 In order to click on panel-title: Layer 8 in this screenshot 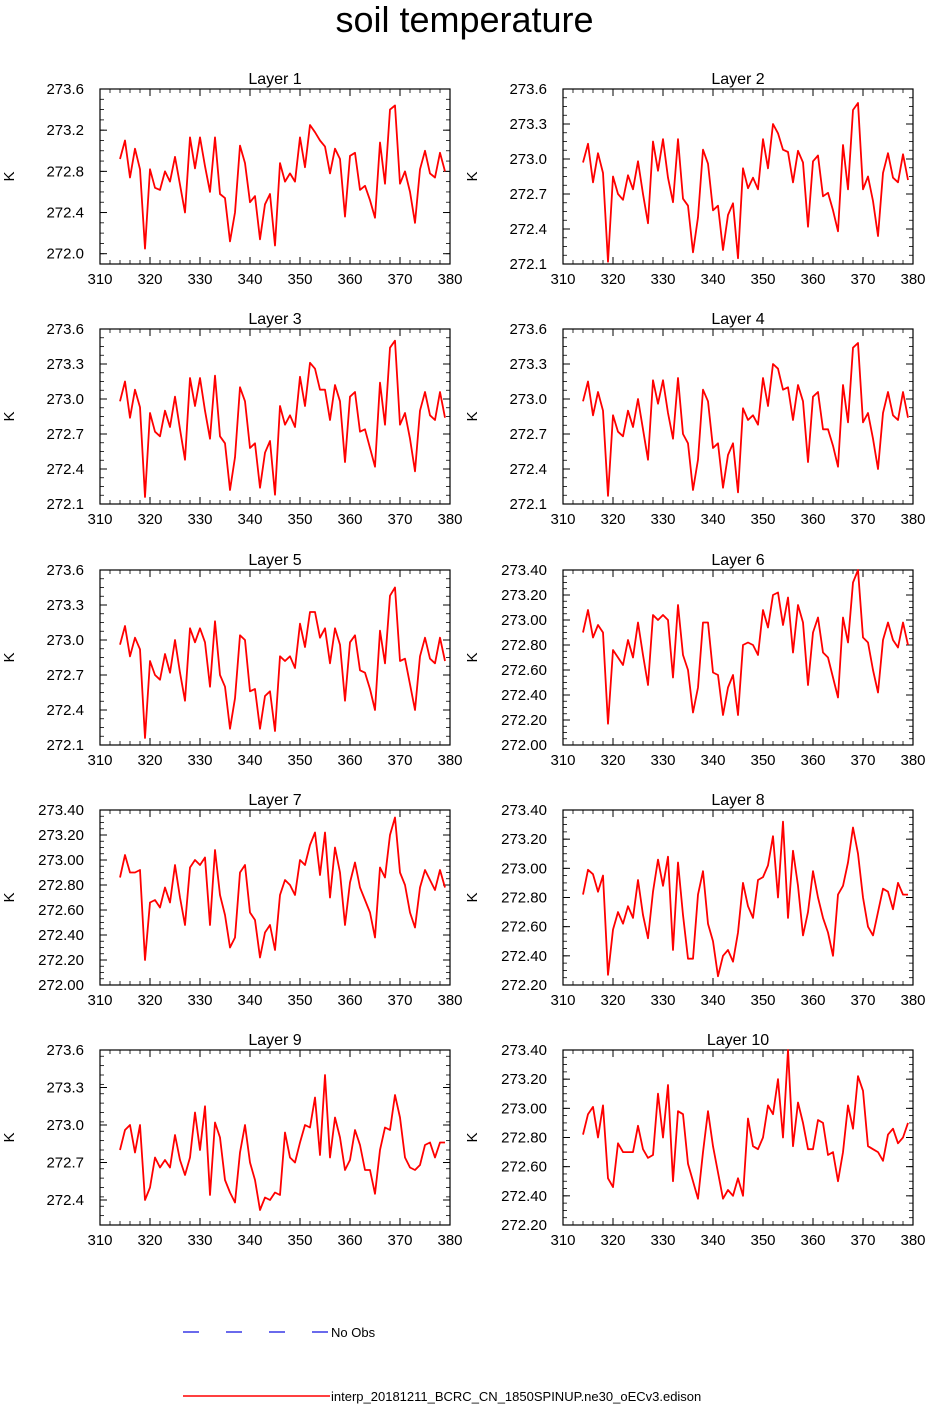, I will do `click(737, 800)`.